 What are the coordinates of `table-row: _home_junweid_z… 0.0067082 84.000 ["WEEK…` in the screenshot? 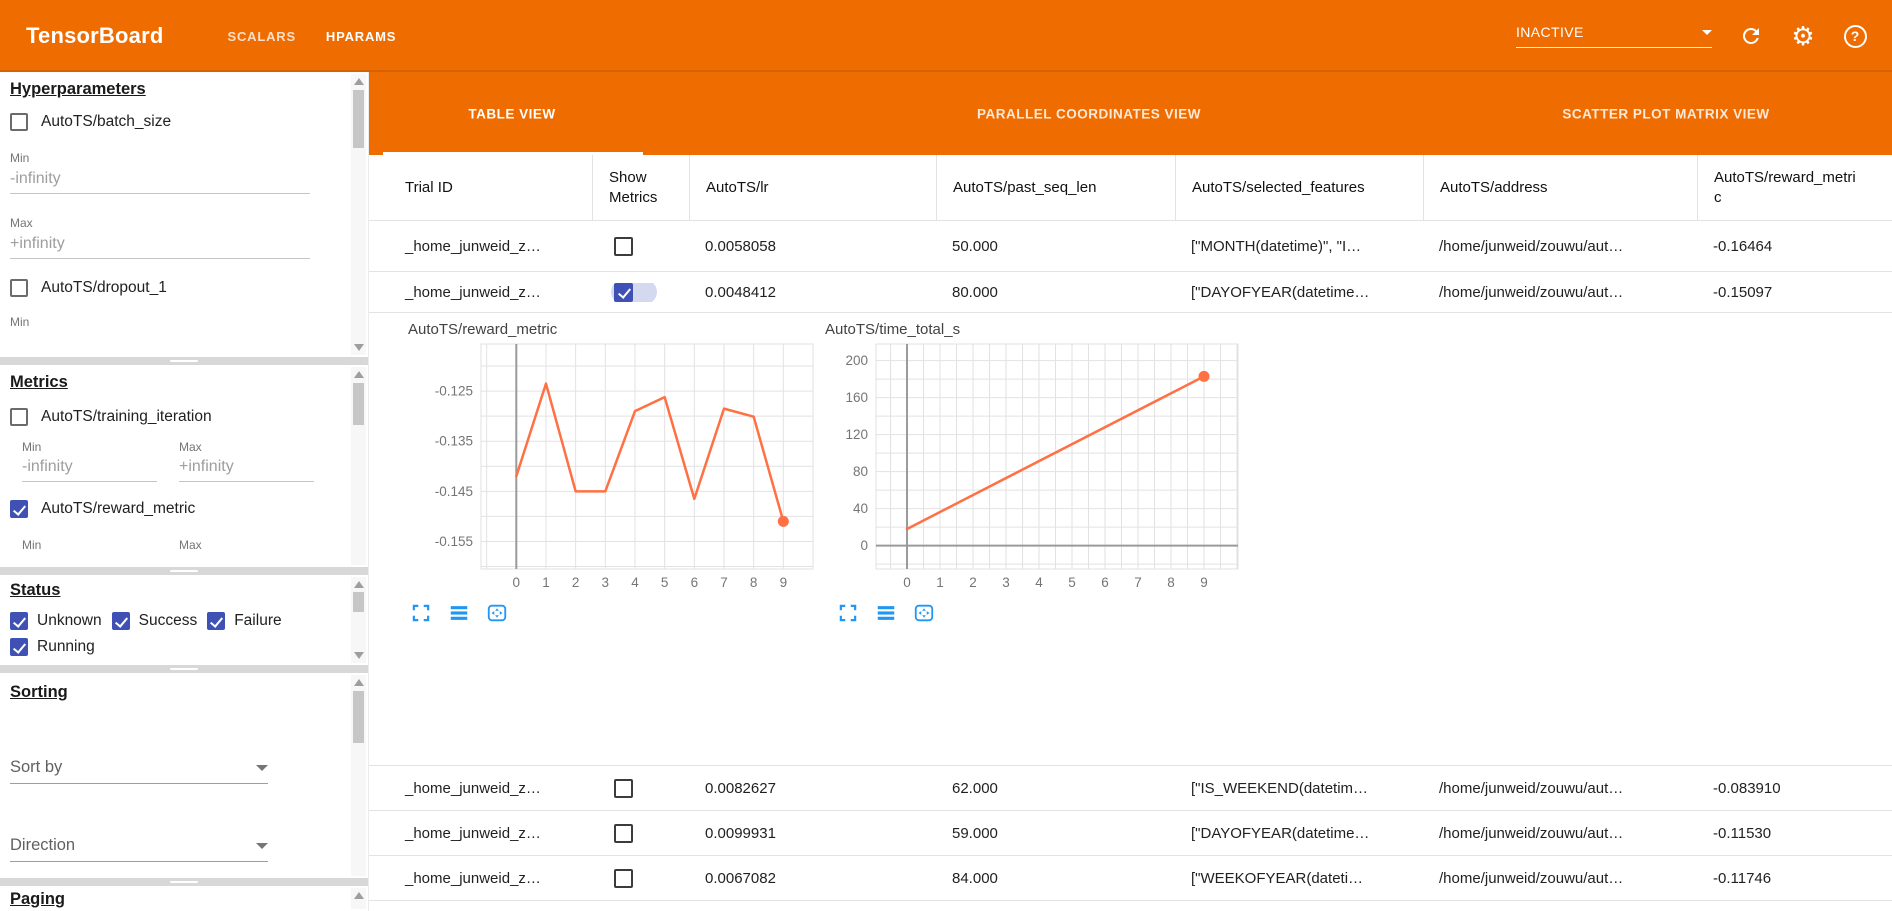 It's located at (1130, 878).